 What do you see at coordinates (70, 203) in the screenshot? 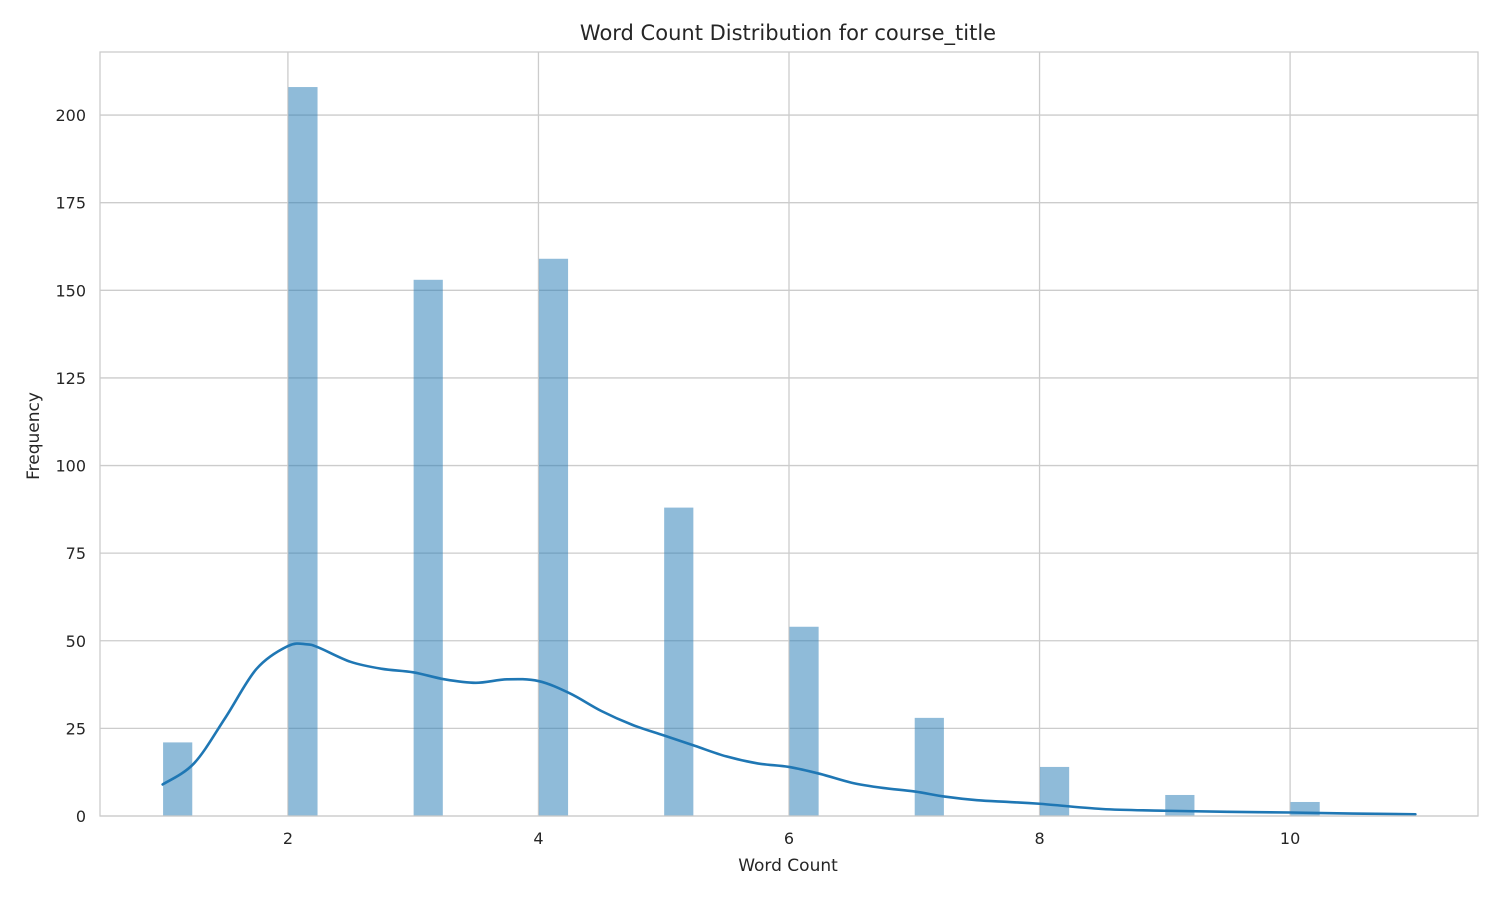
I see `y-tick-label: 175` at bounding box center [70, 203].